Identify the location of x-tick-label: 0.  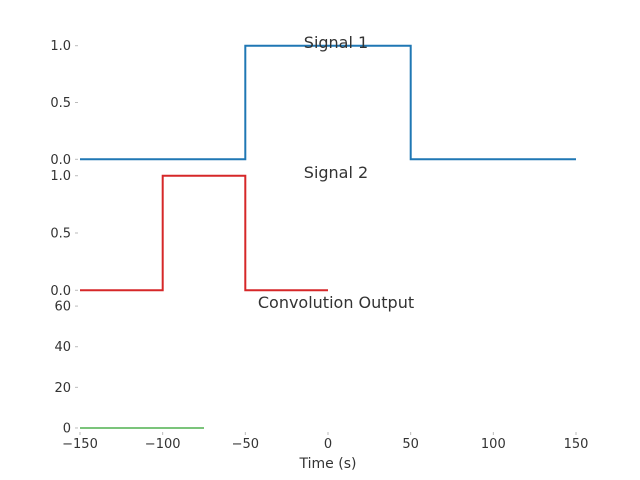
(328, 444).